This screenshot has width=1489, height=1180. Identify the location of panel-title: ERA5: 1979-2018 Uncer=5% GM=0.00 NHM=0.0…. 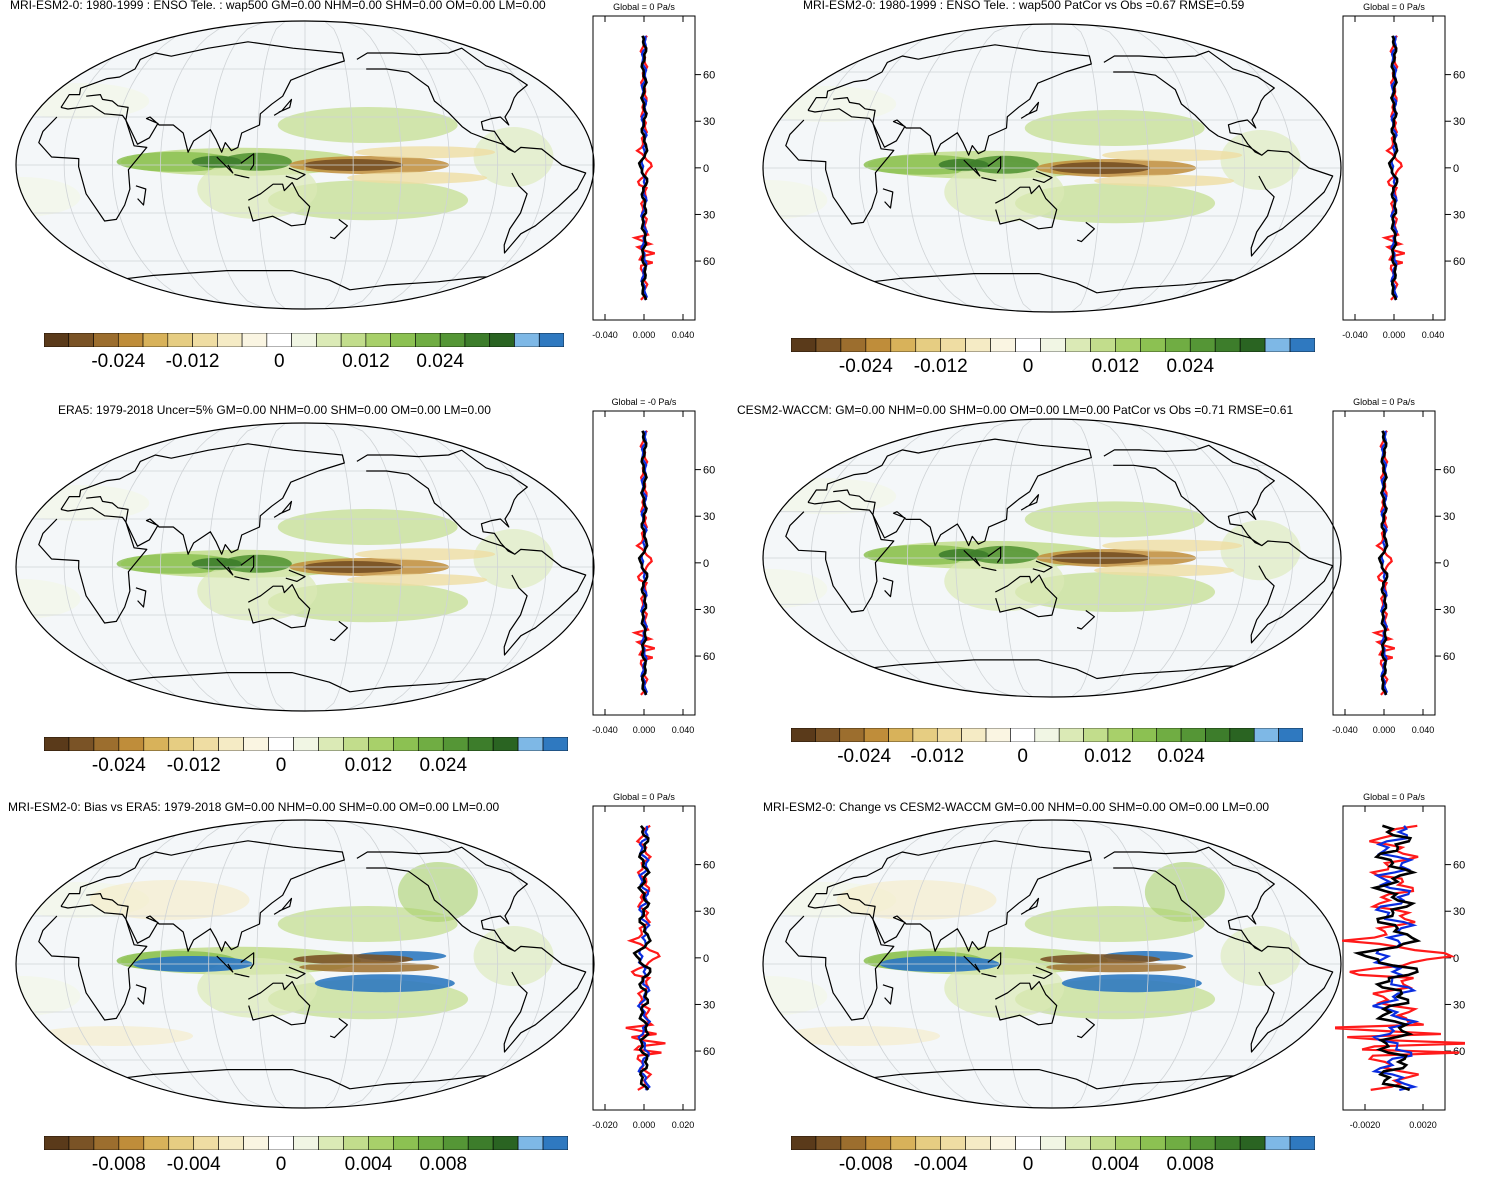
(274, 410).